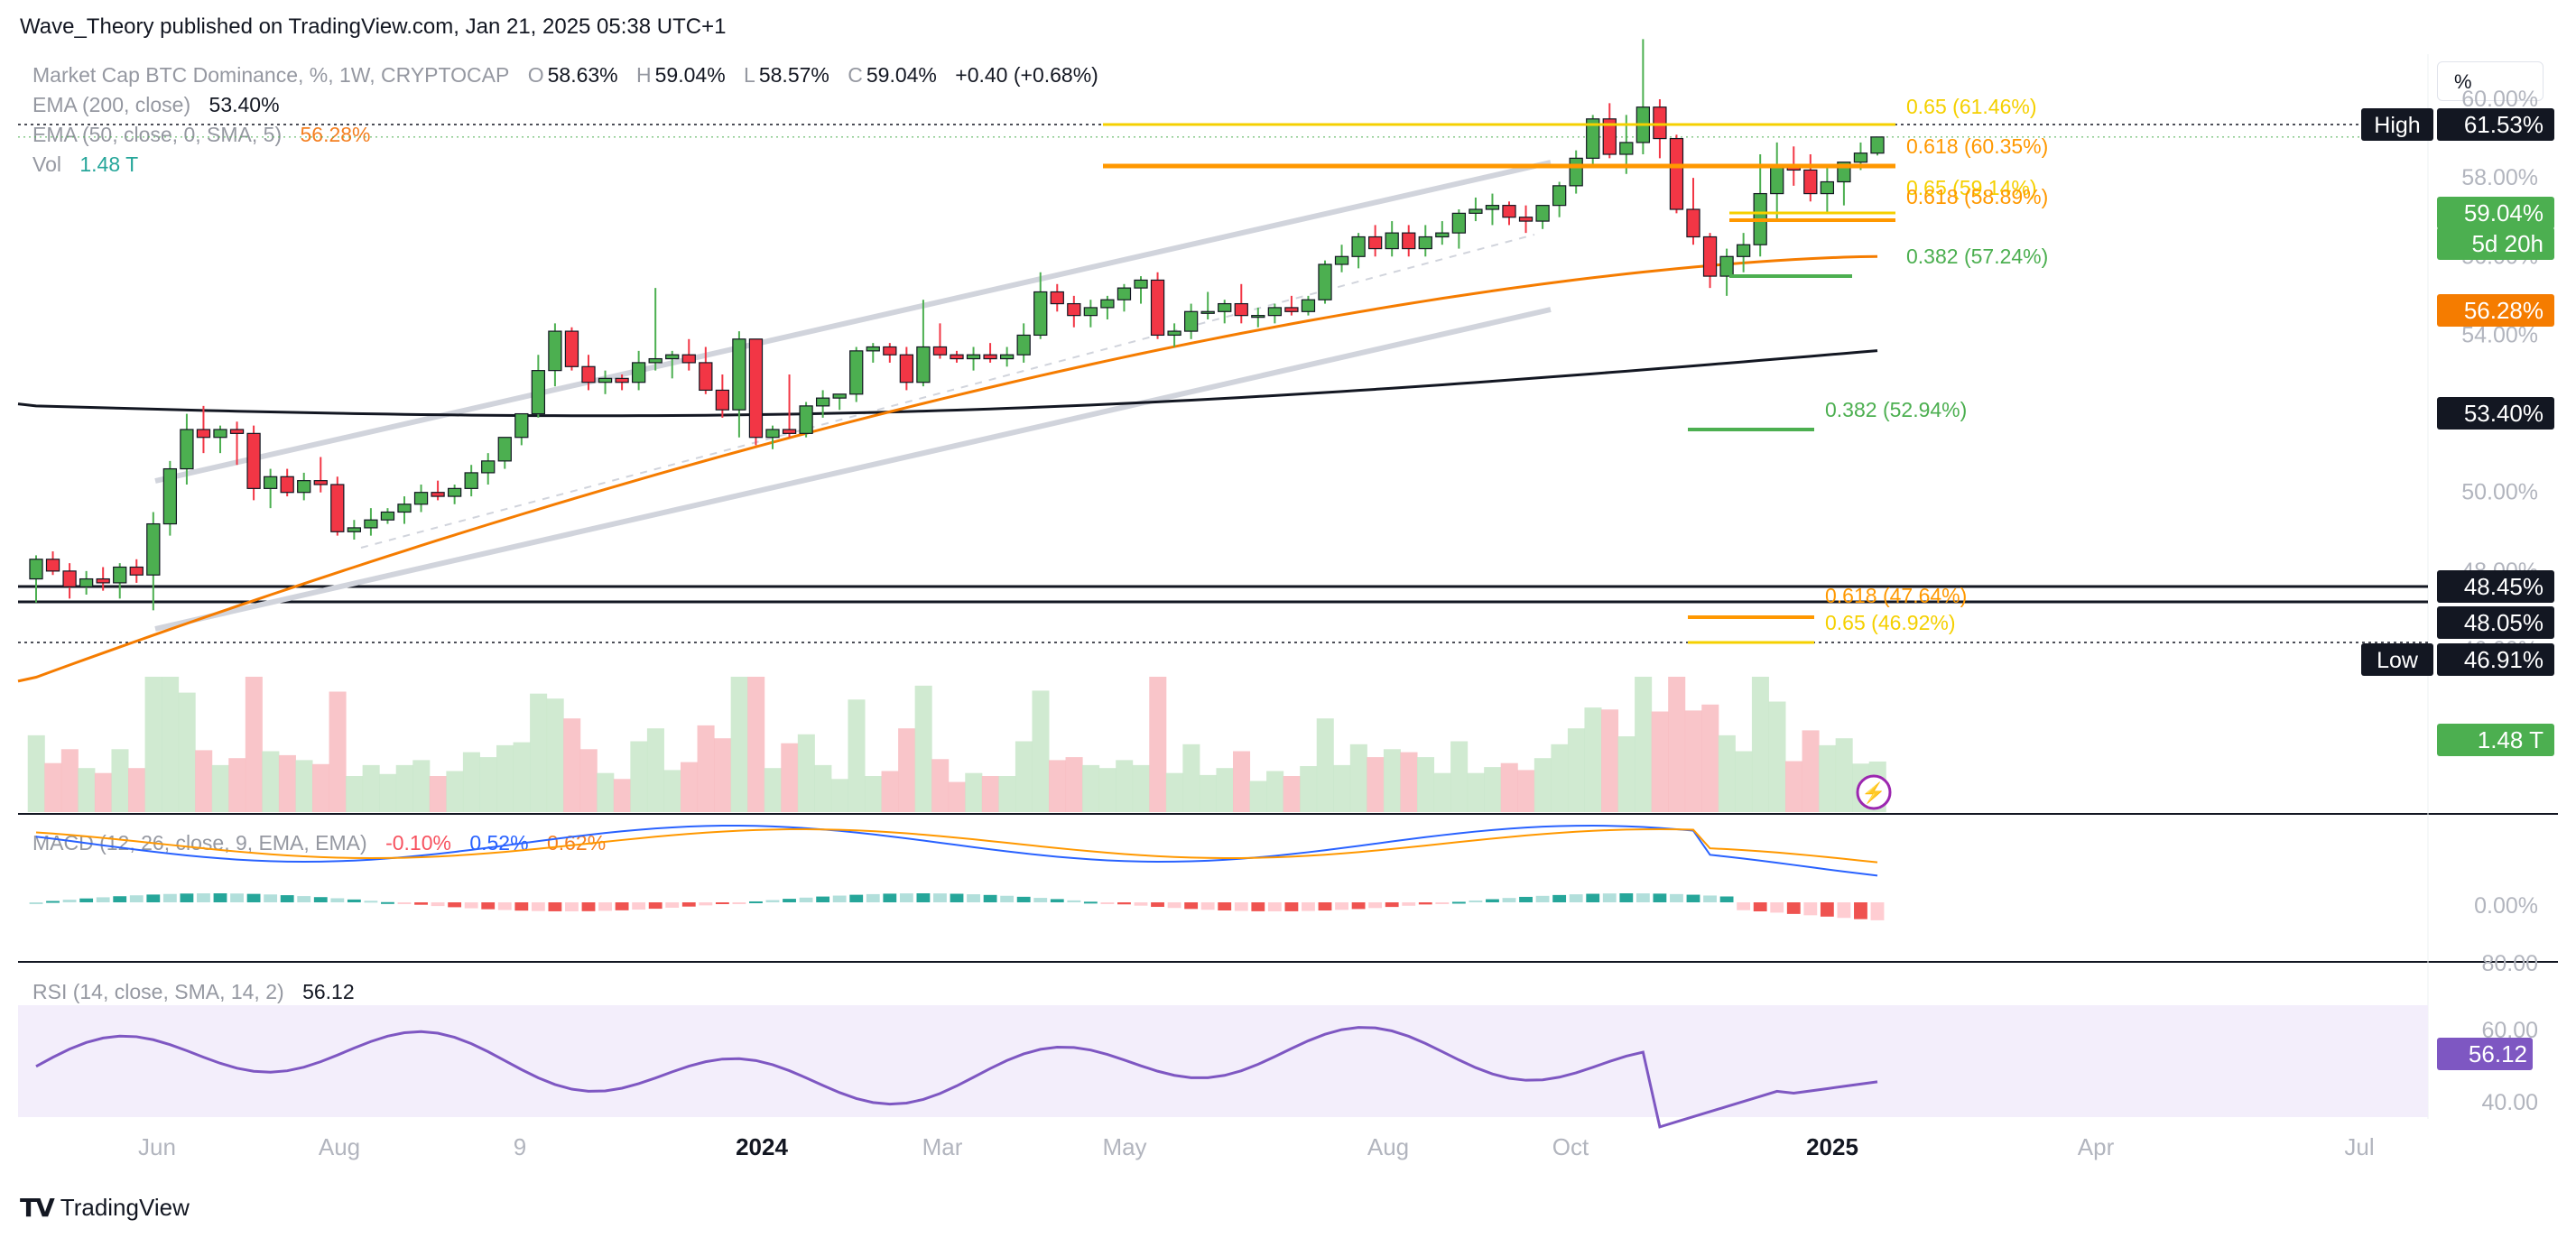 The width and height of the screenshot is (2576, 1238). I want to click on volume-legend: Vol 1.48 T, so click(87, 164).